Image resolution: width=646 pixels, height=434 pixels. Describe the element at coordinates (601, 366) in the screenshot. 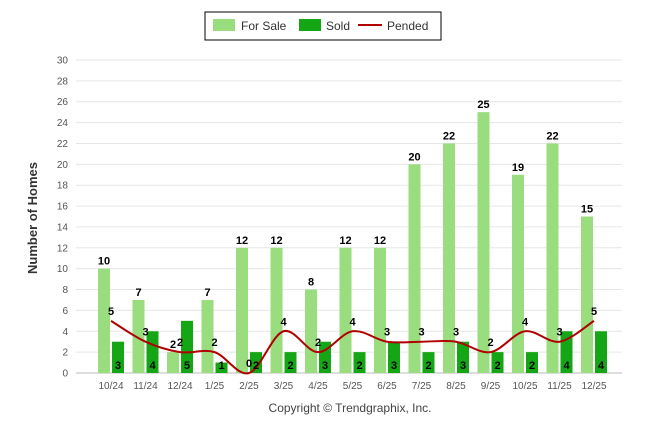

I see `label-sold-12/25: 4` at that location.